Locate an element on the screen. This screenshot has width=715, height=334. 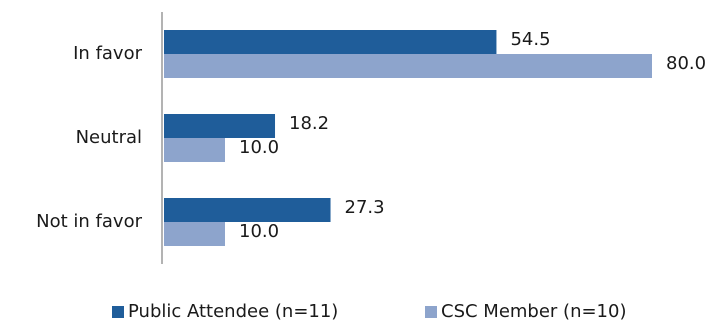
category-label: Not in favor is located at coordinates (89, 221).